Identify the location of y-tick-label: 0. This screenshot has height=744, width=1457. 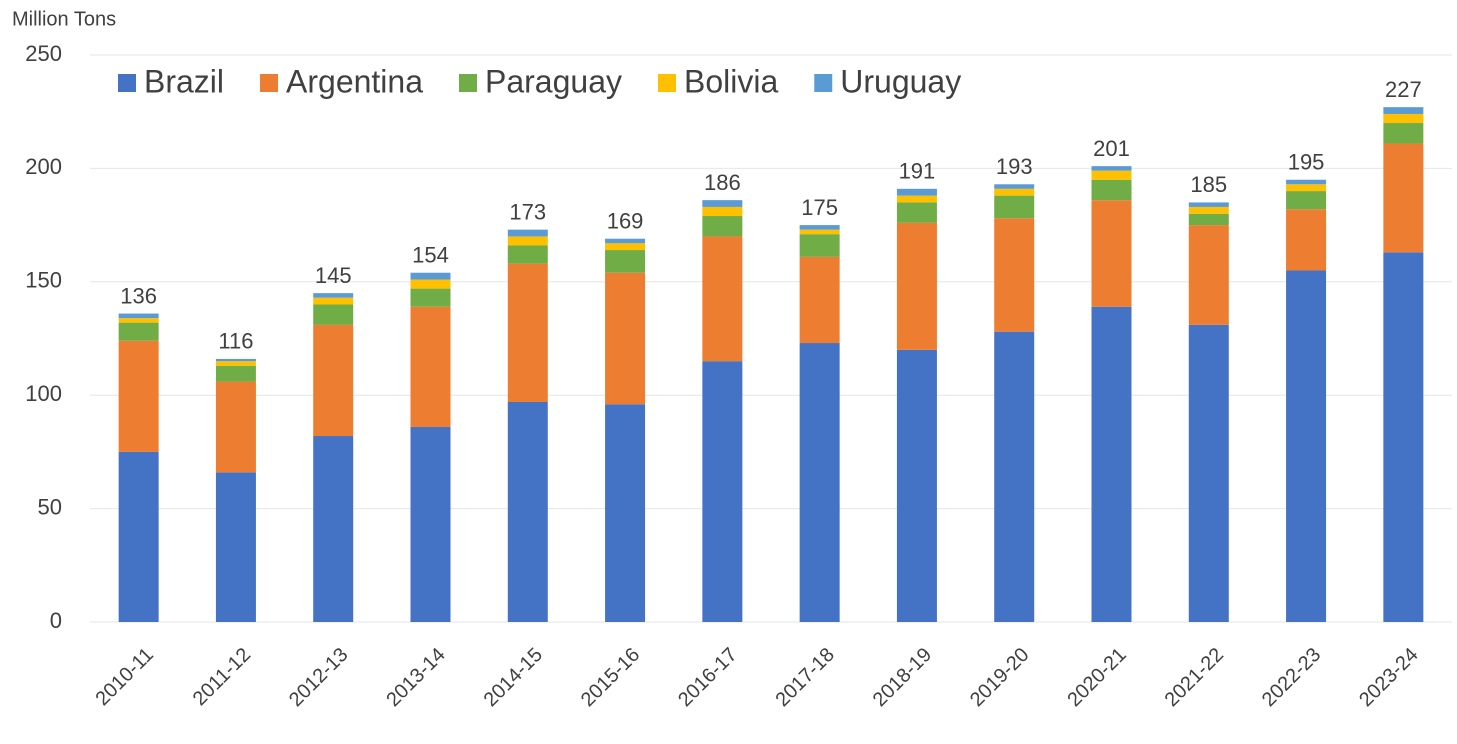
(56, 620).